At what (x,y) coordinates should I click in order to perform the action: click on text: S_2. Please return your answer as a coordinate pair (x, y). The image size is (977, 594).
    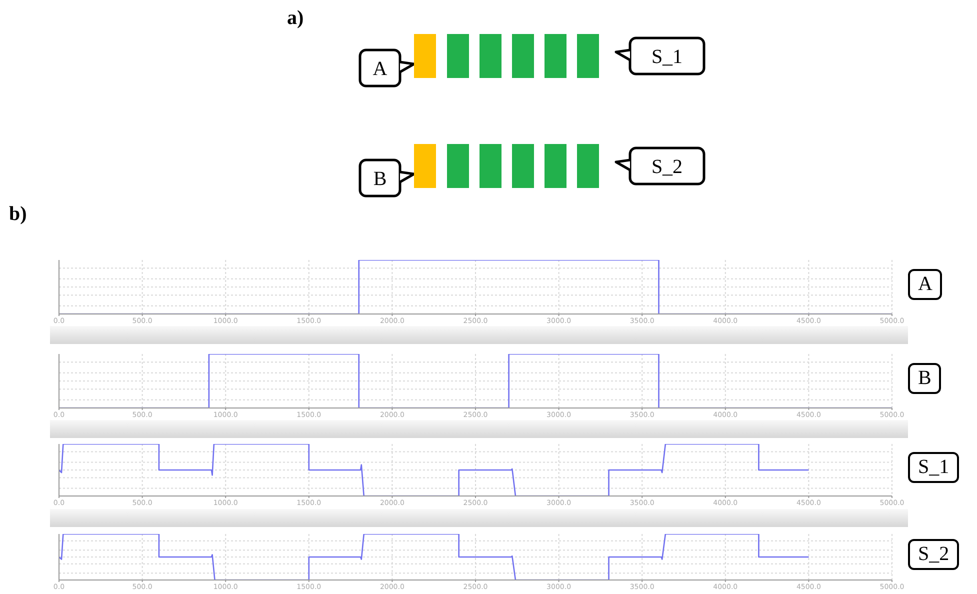
    Looking at the image, I should click on (934, 554).